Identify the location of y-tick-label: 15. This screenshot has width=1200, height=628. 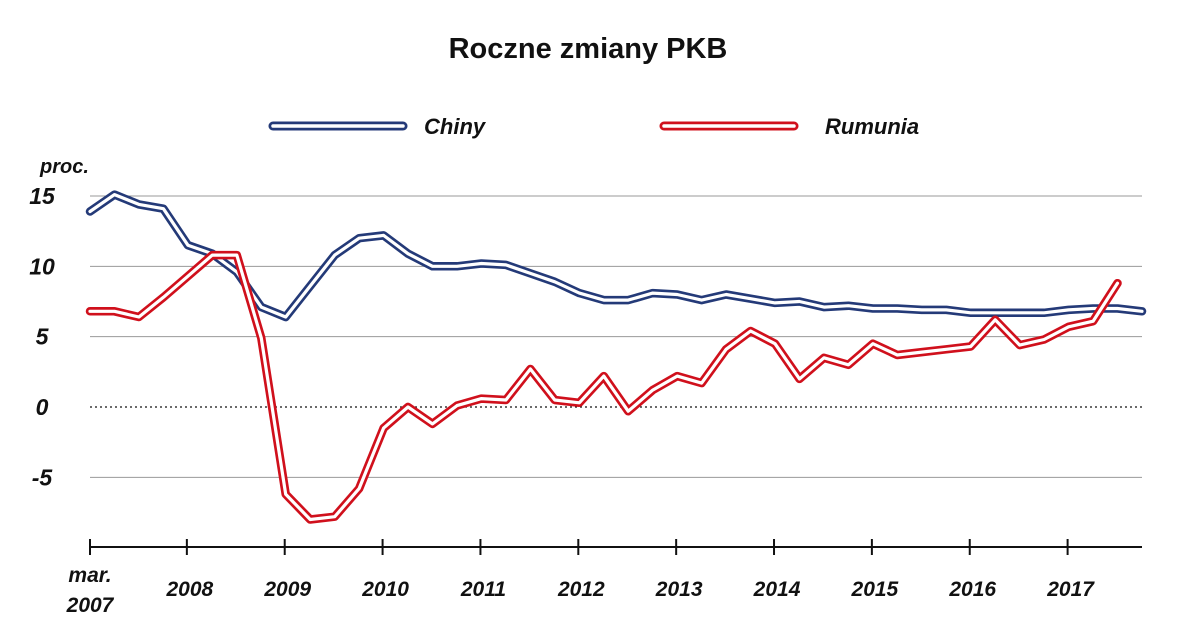
(42, 196).